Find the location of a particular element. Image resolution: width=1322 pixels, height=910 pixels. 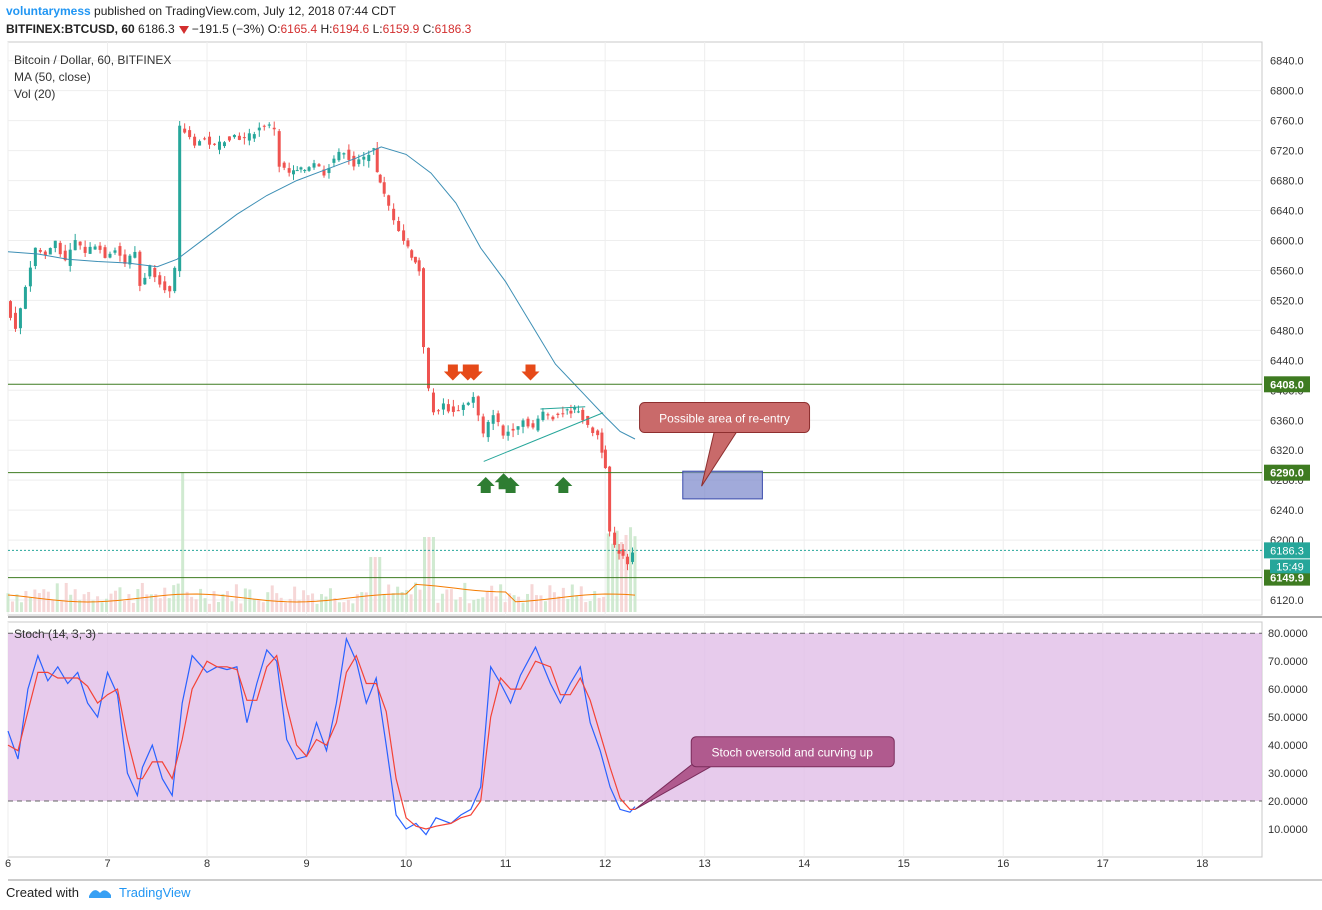

stoch-tick-label: 80.0000 is located at coordinates (1288, 634).